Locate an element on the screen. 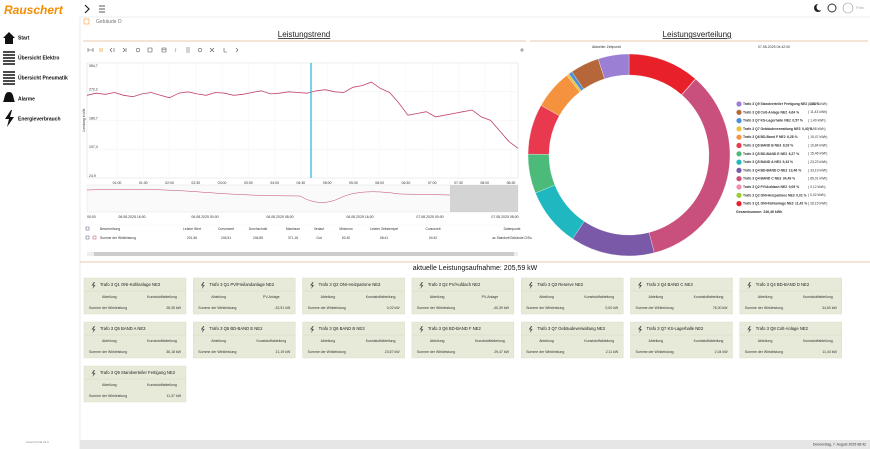 The height and width of the screenshot is (449, 870). nav-elektro: Übersicht Elektro is located at coordinates (38, 57).